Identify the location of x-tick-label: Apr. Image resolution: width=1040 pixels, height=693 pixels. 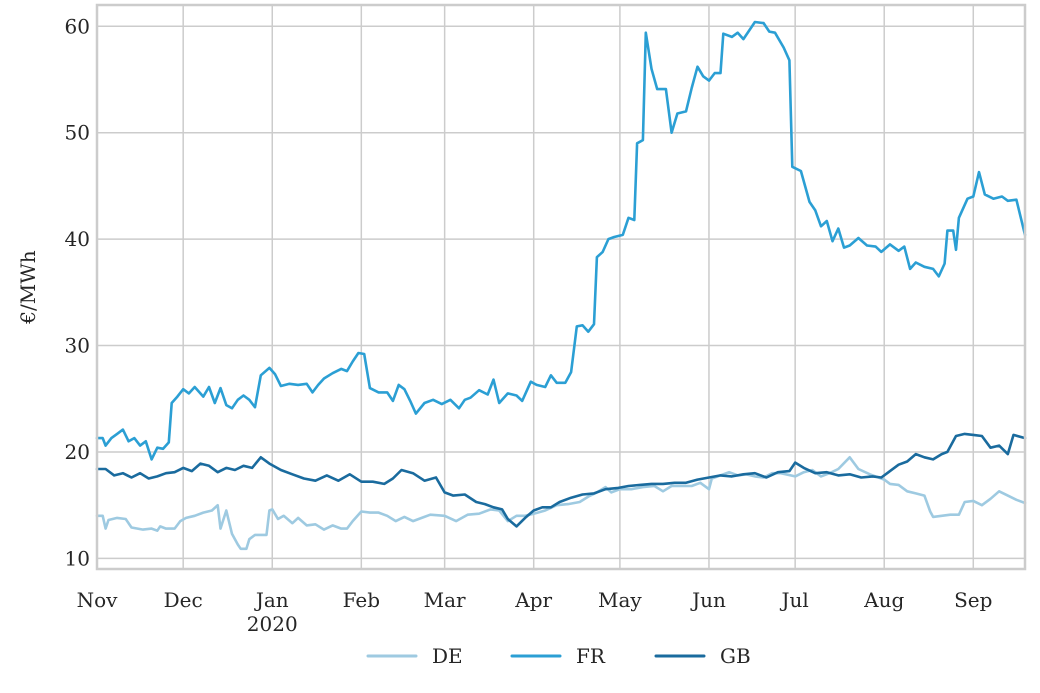
(533, 600).